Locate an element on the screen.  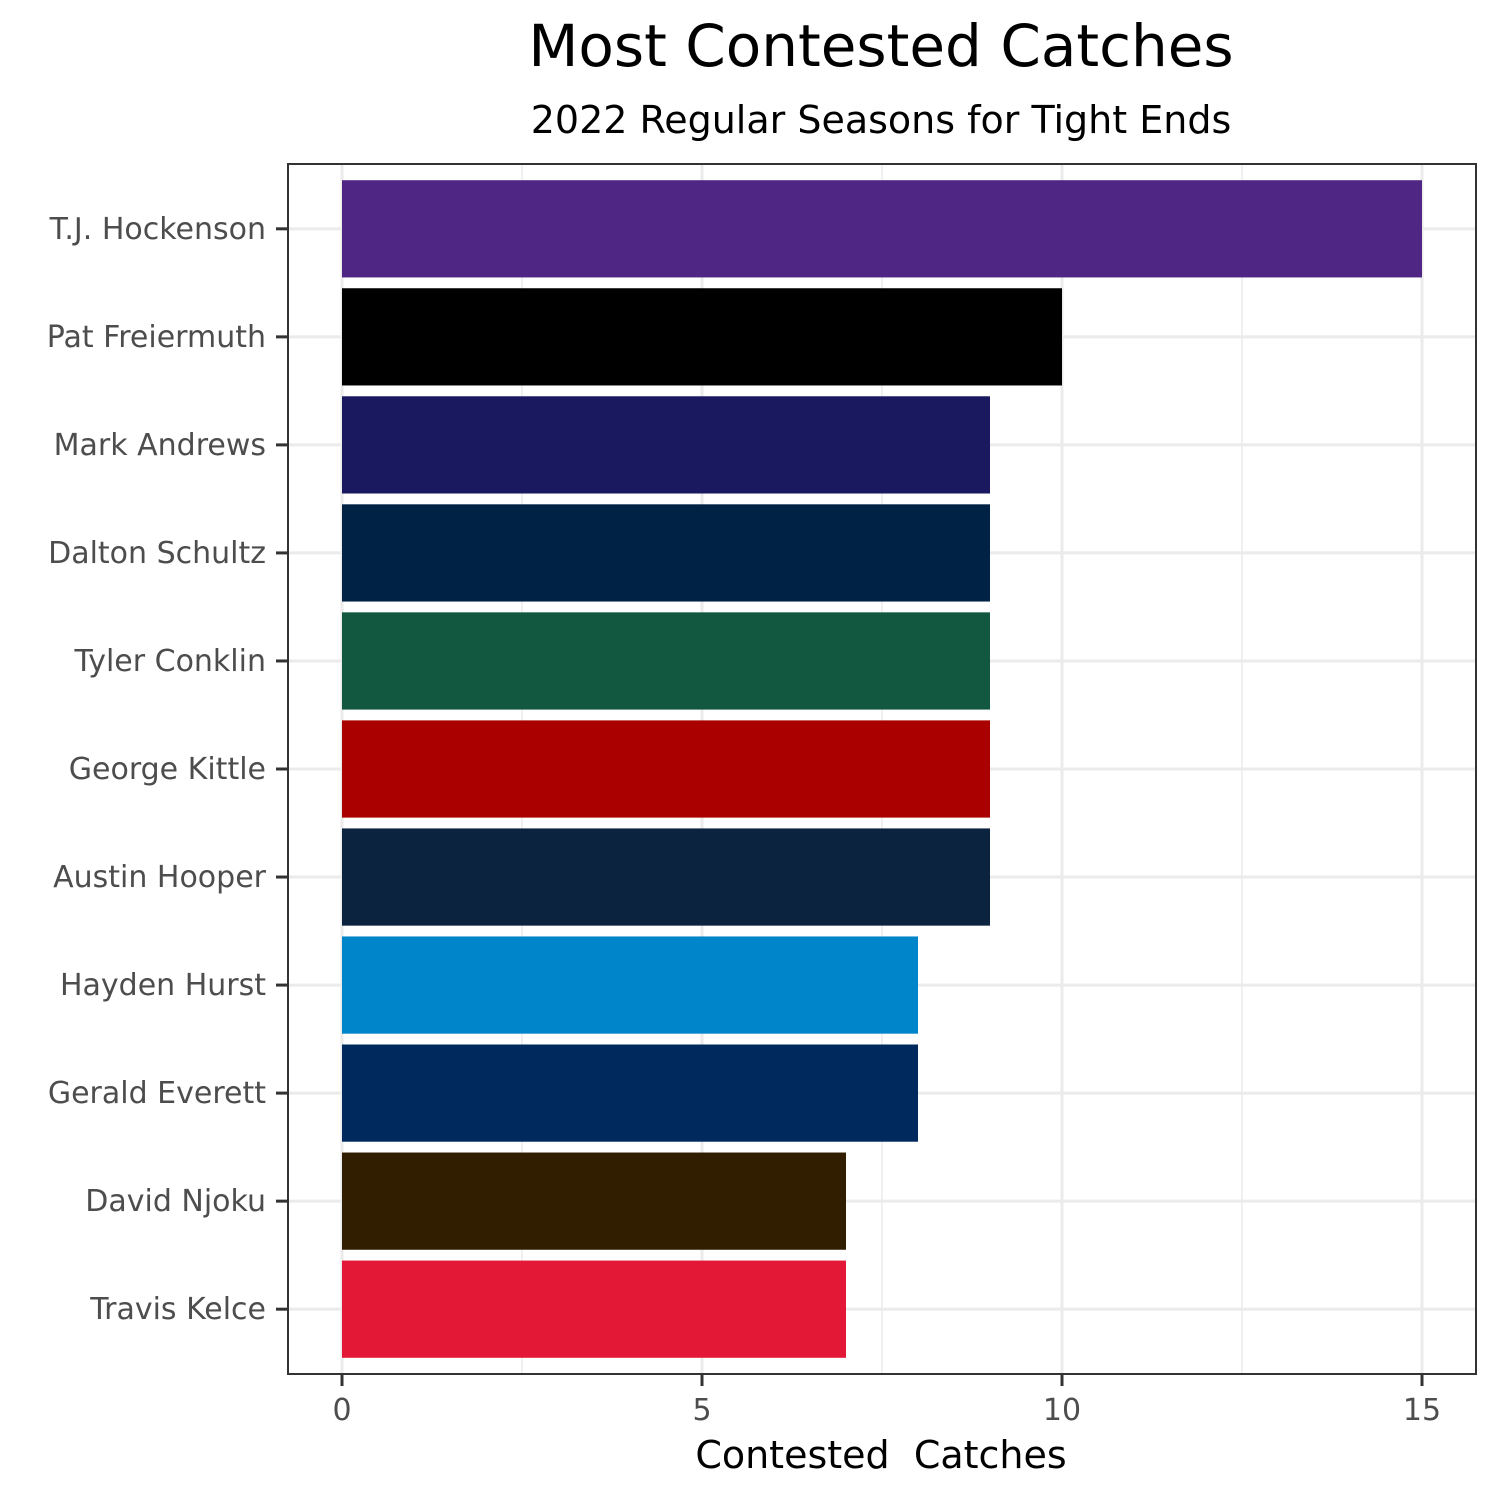
y-tick-label: Travis Kelce is located at coordinates (177, 1309).